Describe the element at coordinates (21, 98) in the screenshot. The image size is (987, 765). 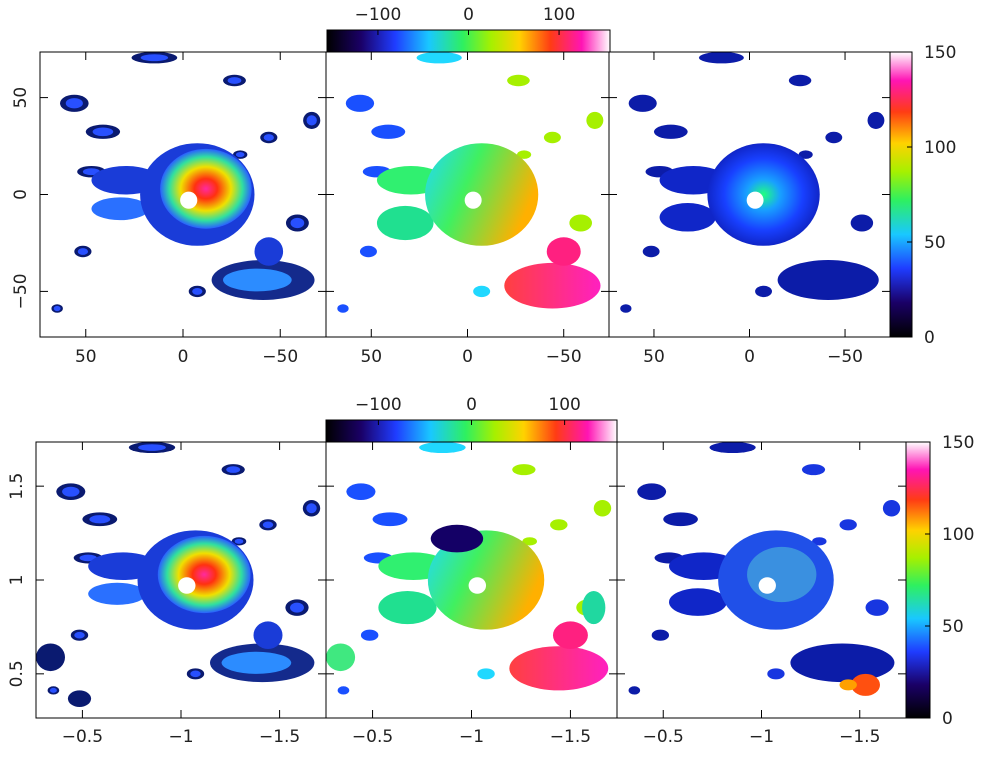
I see `y-tick-label: 50` at that location.